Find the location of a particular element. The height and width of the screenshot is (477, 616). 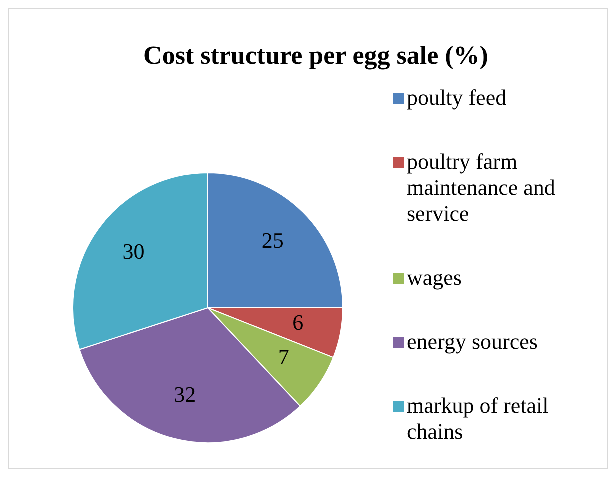

legend-label: wages is located at coordinates (434, 277).